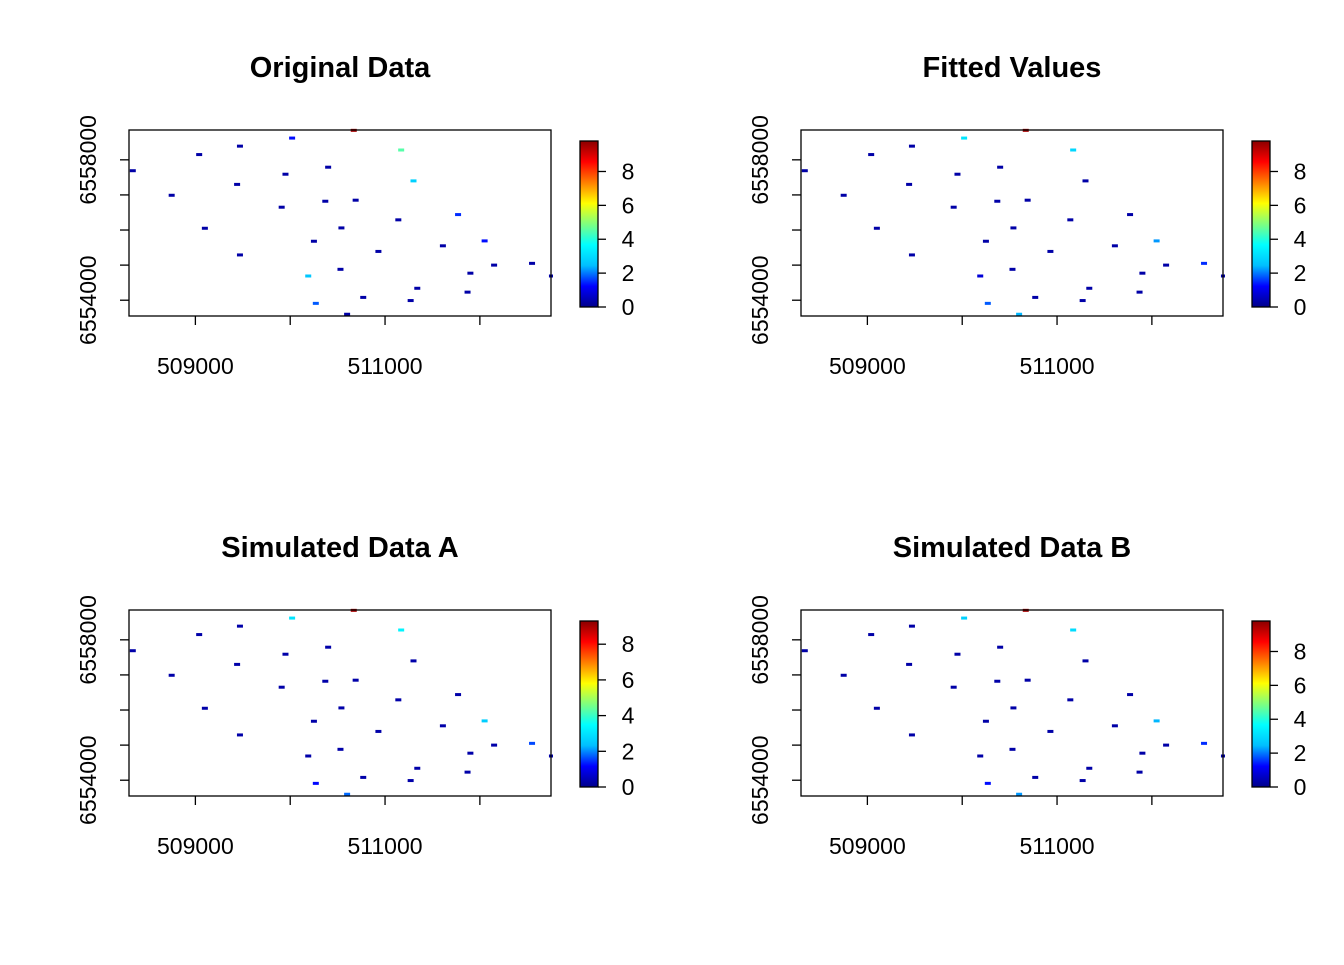 The height and width of the screenshot is (965, 1344). Describe the element at coordinates (867, 846) in the screenshot. I see `x-tick-label: 509000` at that location.